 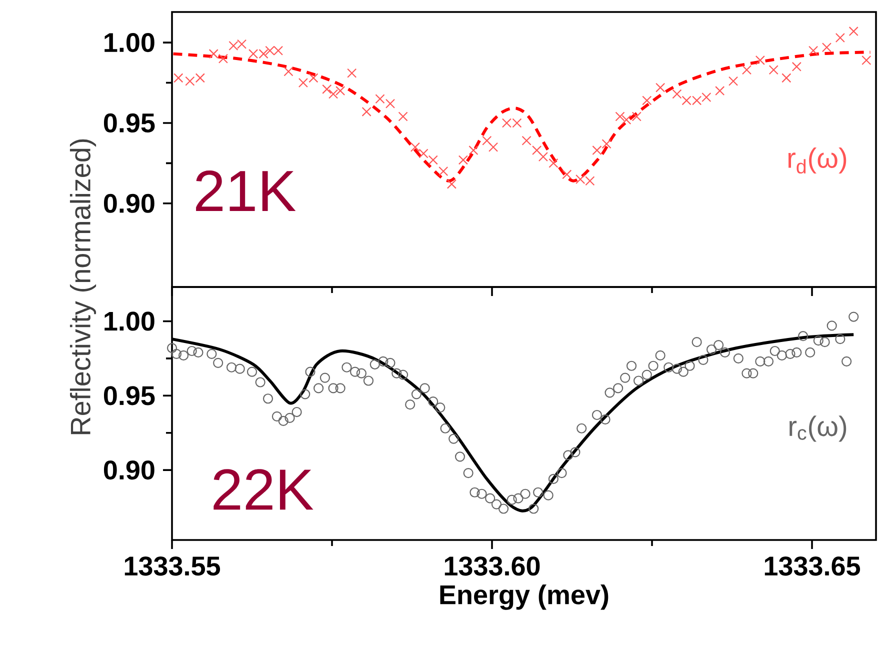 I want to click on series-label: r$_{c}$(ω), so click(x=818, y=429).